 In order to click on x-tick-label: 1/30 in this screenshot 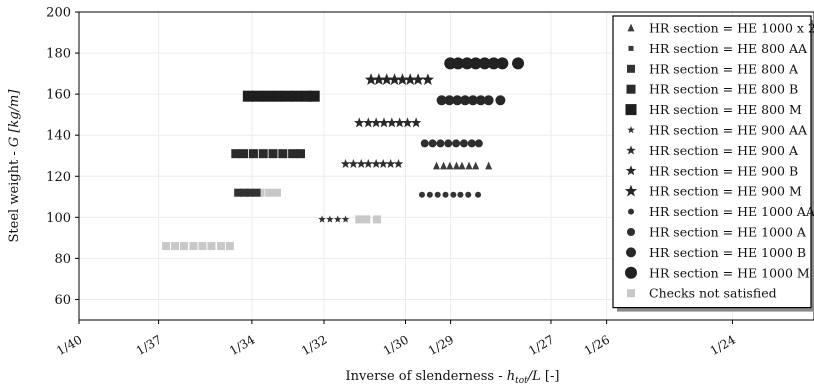, I will do `click(396, 345)`.